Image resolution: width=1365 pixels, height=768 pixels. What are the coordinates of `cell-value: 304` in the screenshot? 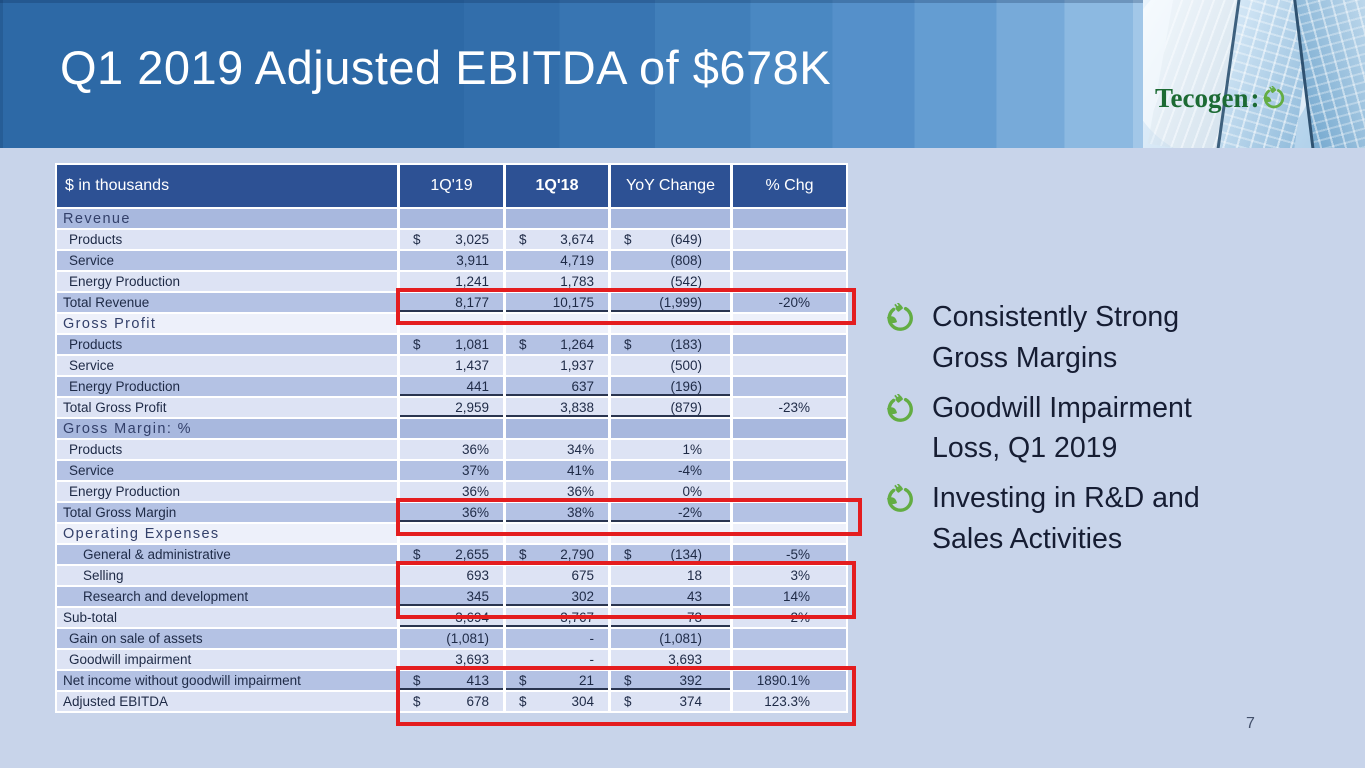 It's located at (582, 701).